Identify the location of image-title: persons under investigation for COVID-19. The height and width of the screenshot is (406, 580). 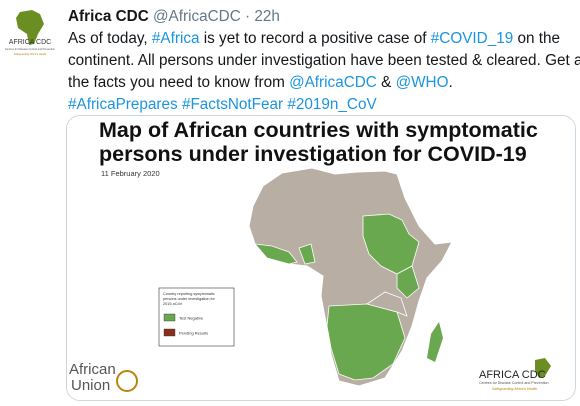
(313, 154).